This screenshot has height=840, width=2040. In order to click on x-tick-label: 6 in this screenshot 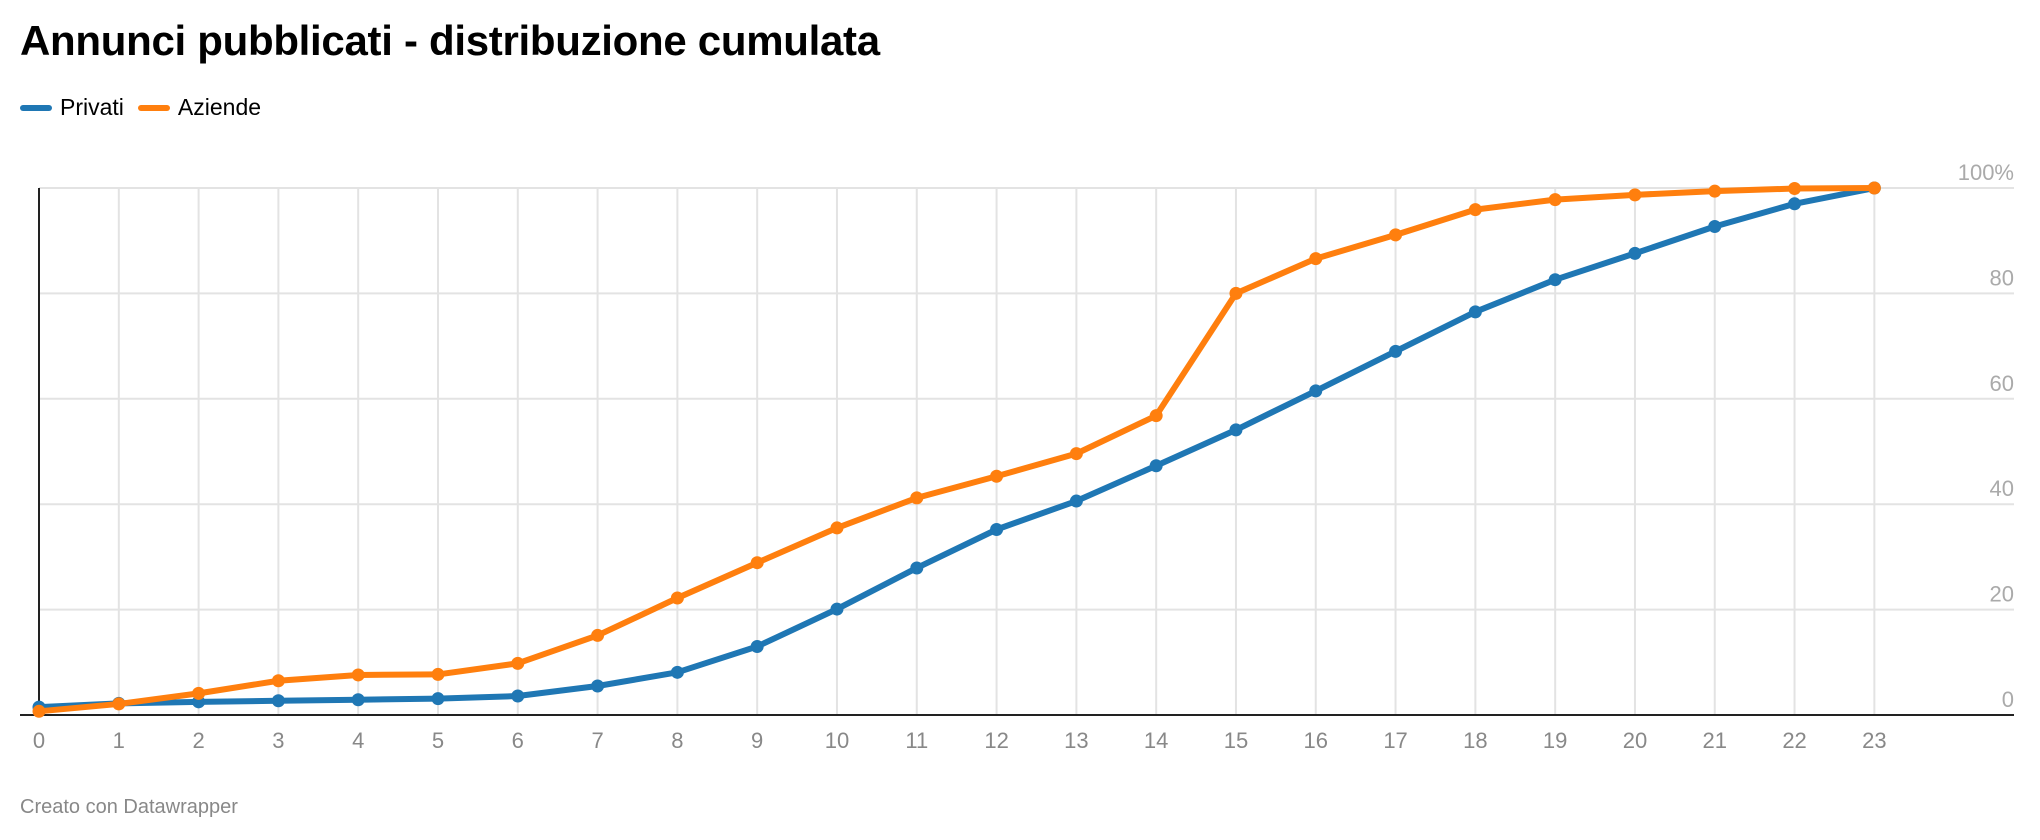, I will do `click(518, 740)`.